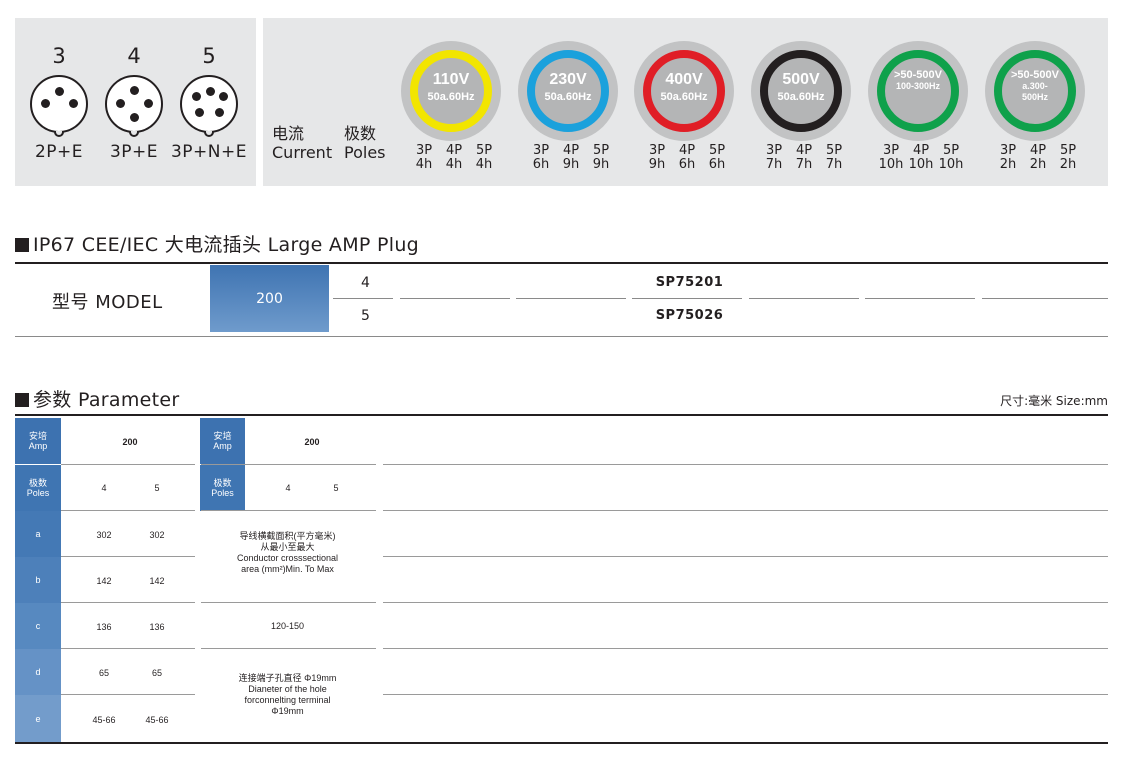 This screenshot has width=1125, height=768. I want to click on dim-label-d: d, so click(38, 672).